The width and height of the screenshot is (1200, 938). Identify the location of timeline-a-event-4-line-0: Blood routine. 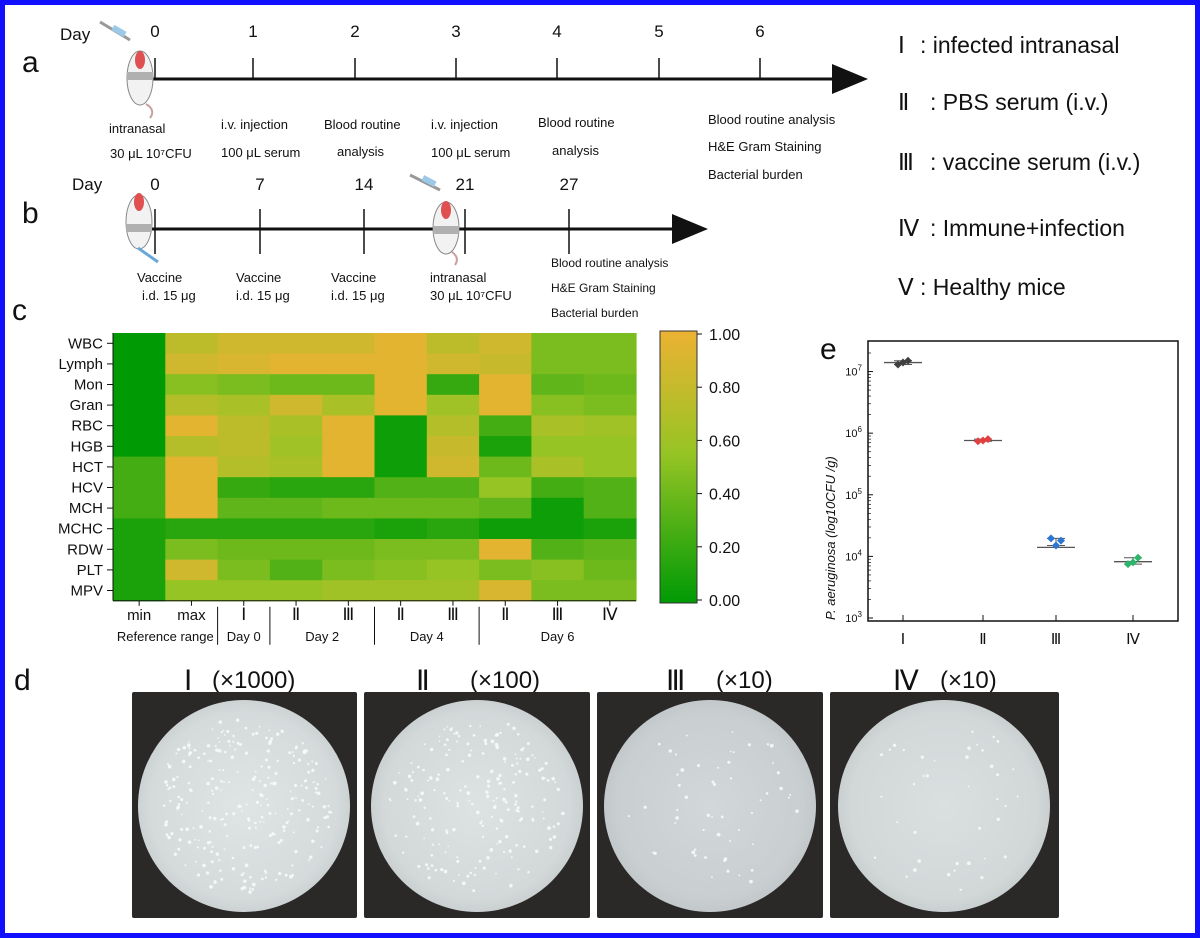
(576, 122).